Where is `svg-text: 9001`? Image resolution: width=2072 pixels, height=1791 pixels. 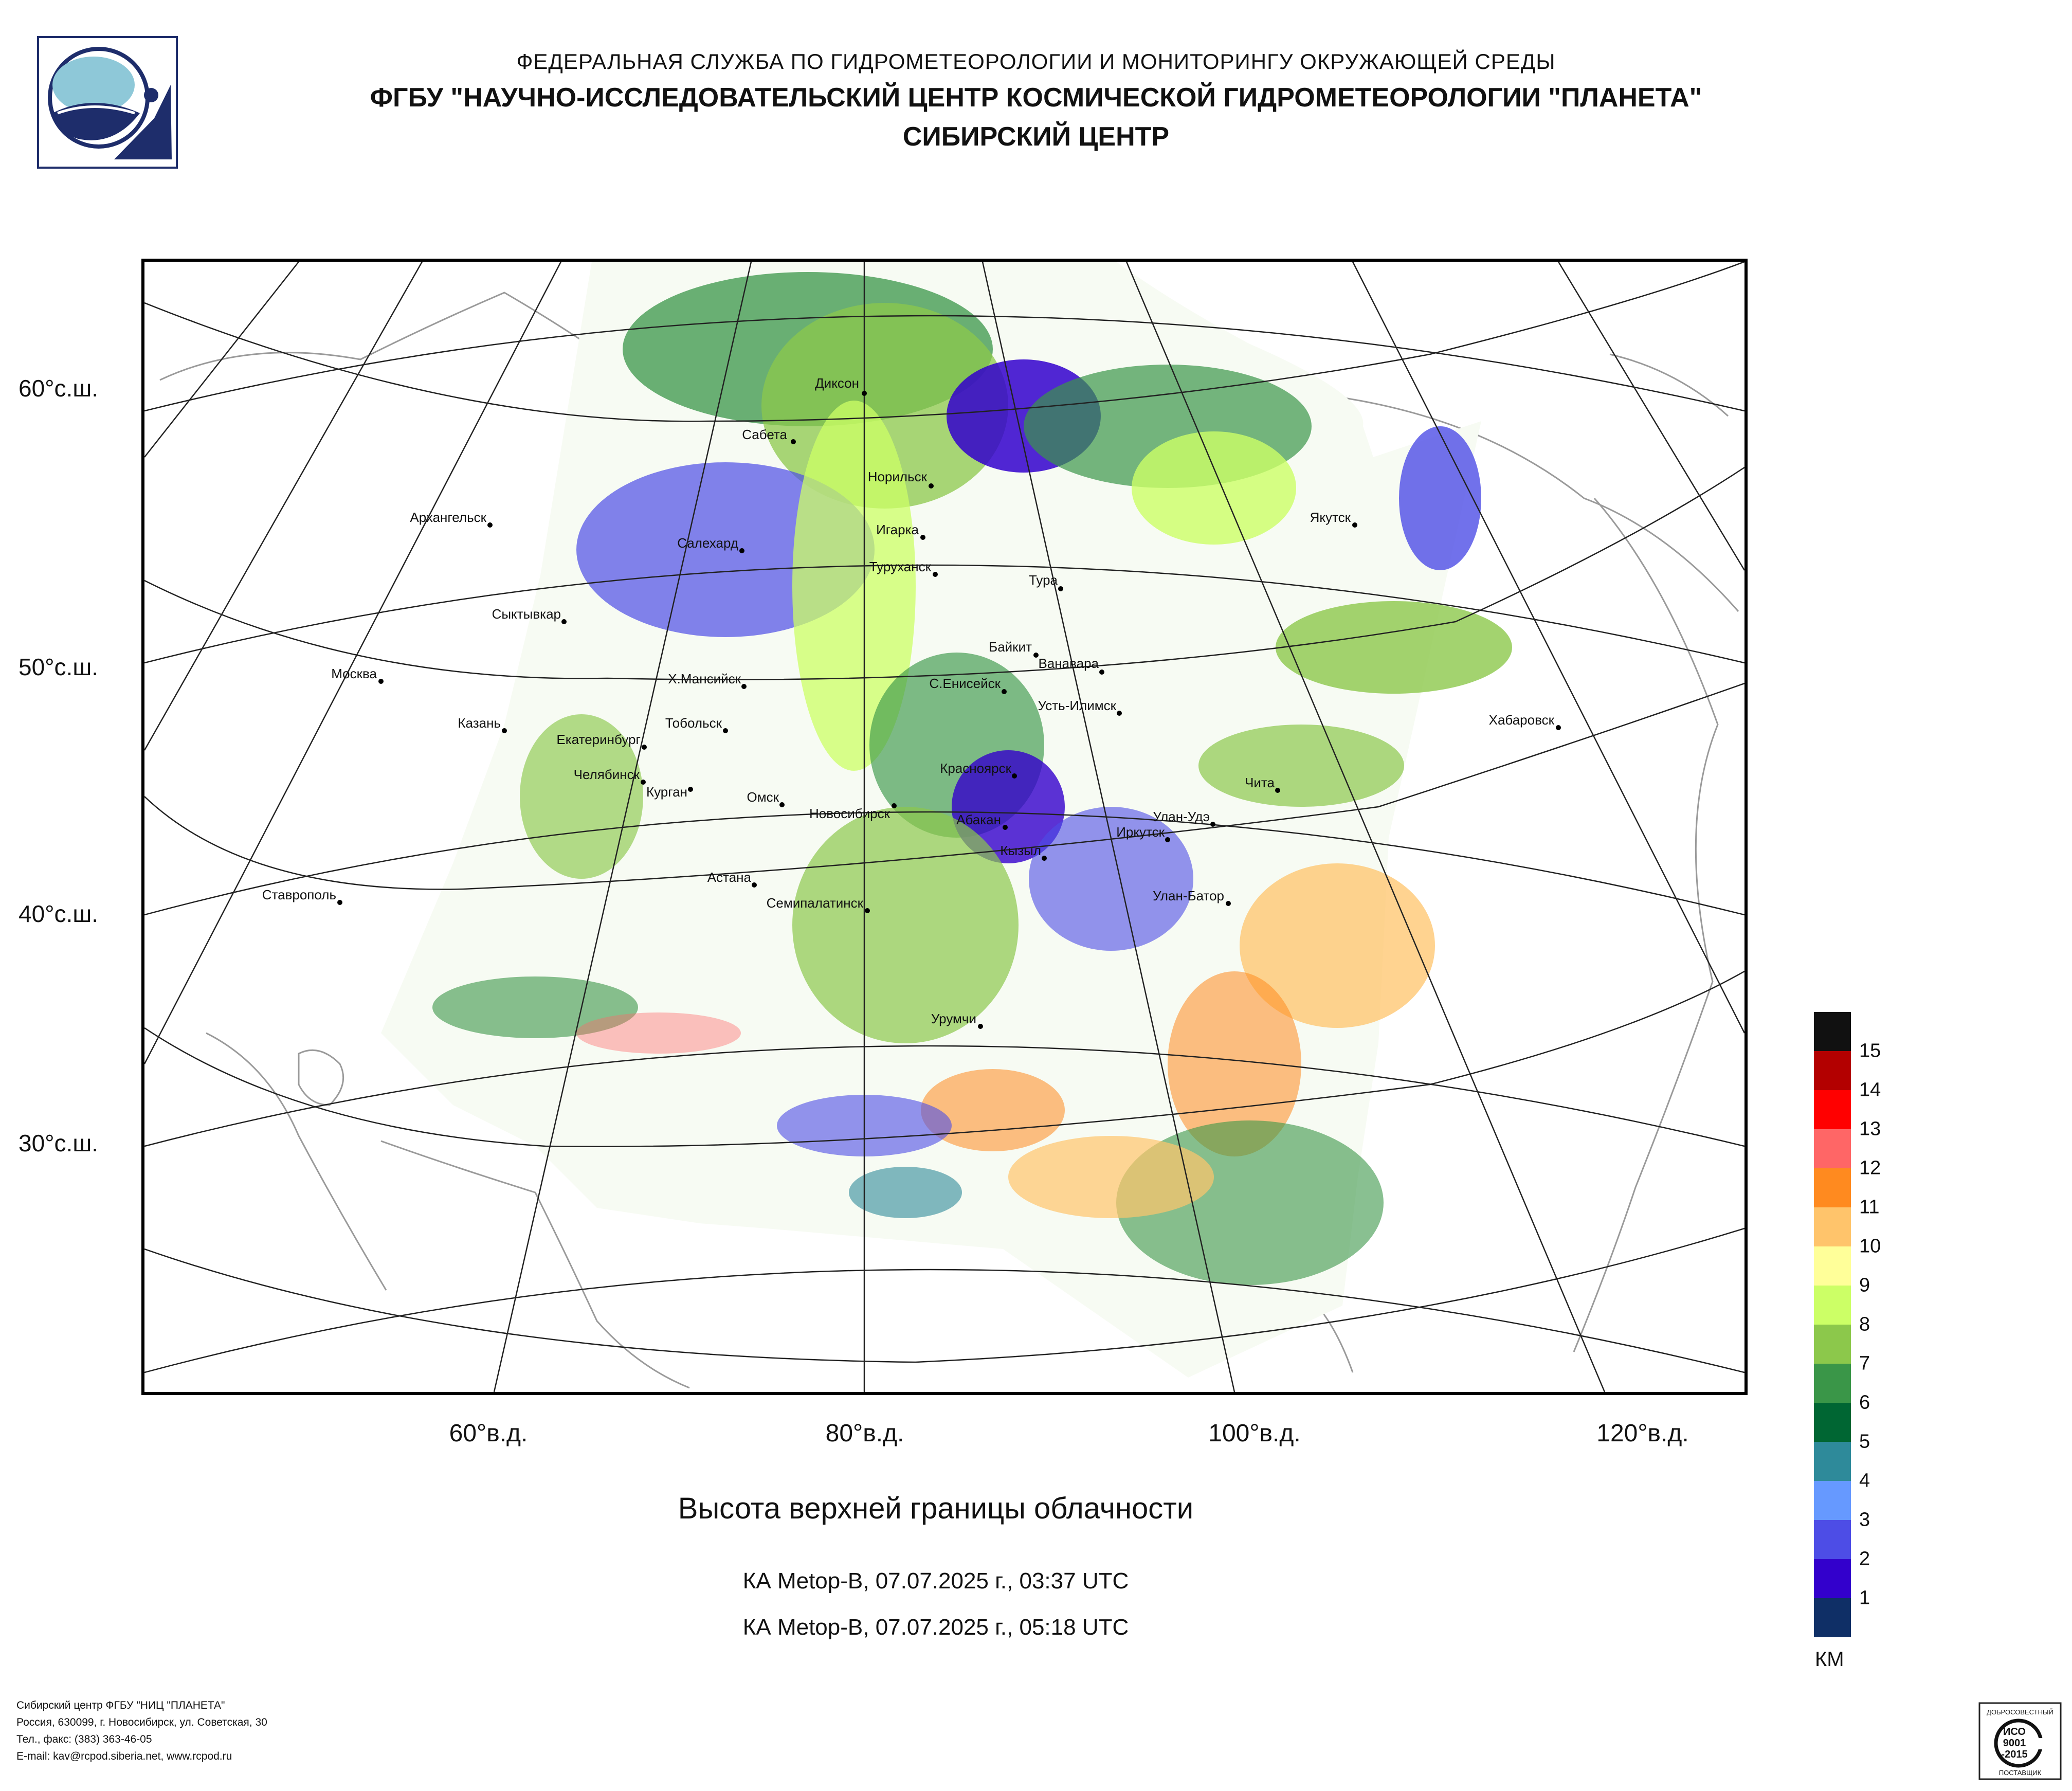
svg-text: 9001 is located at coordinates (2014, 1743).